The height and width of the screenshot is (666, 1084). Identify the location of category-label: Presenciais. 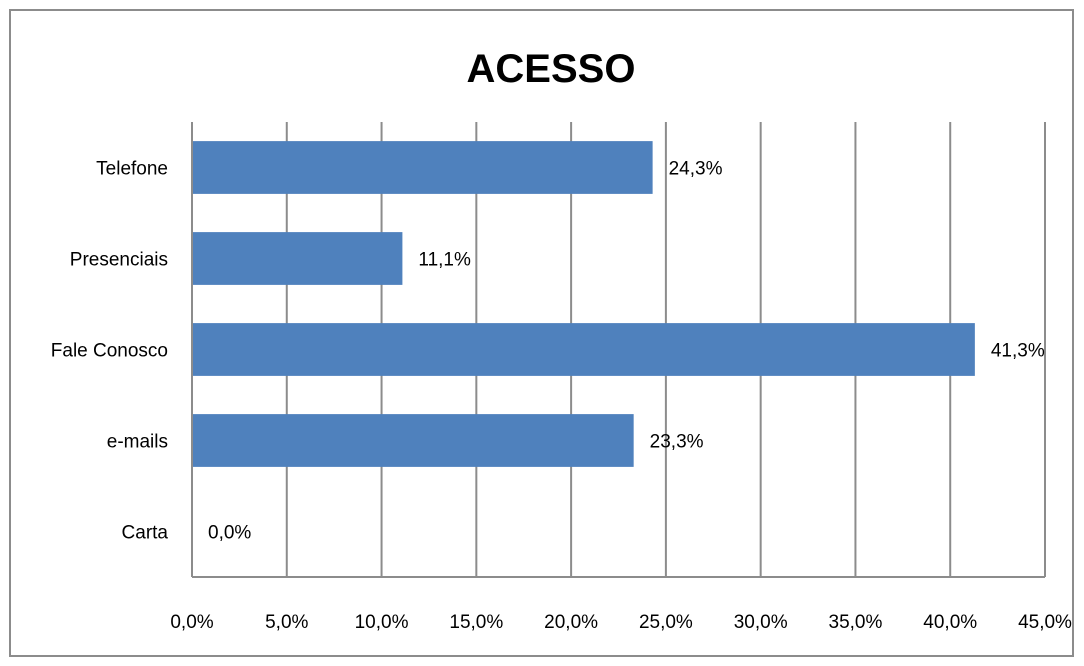
(119, 260).